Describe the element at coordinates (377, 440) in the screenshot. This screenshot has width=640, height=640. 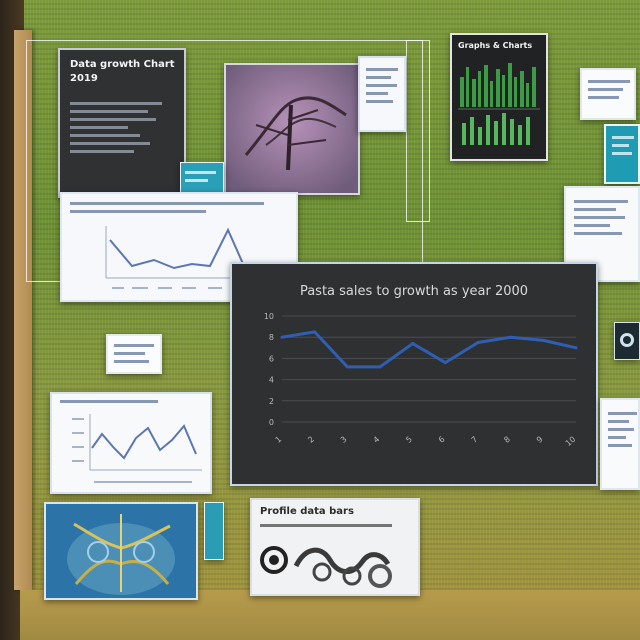
I see `x-tick-label: 4` at that location.